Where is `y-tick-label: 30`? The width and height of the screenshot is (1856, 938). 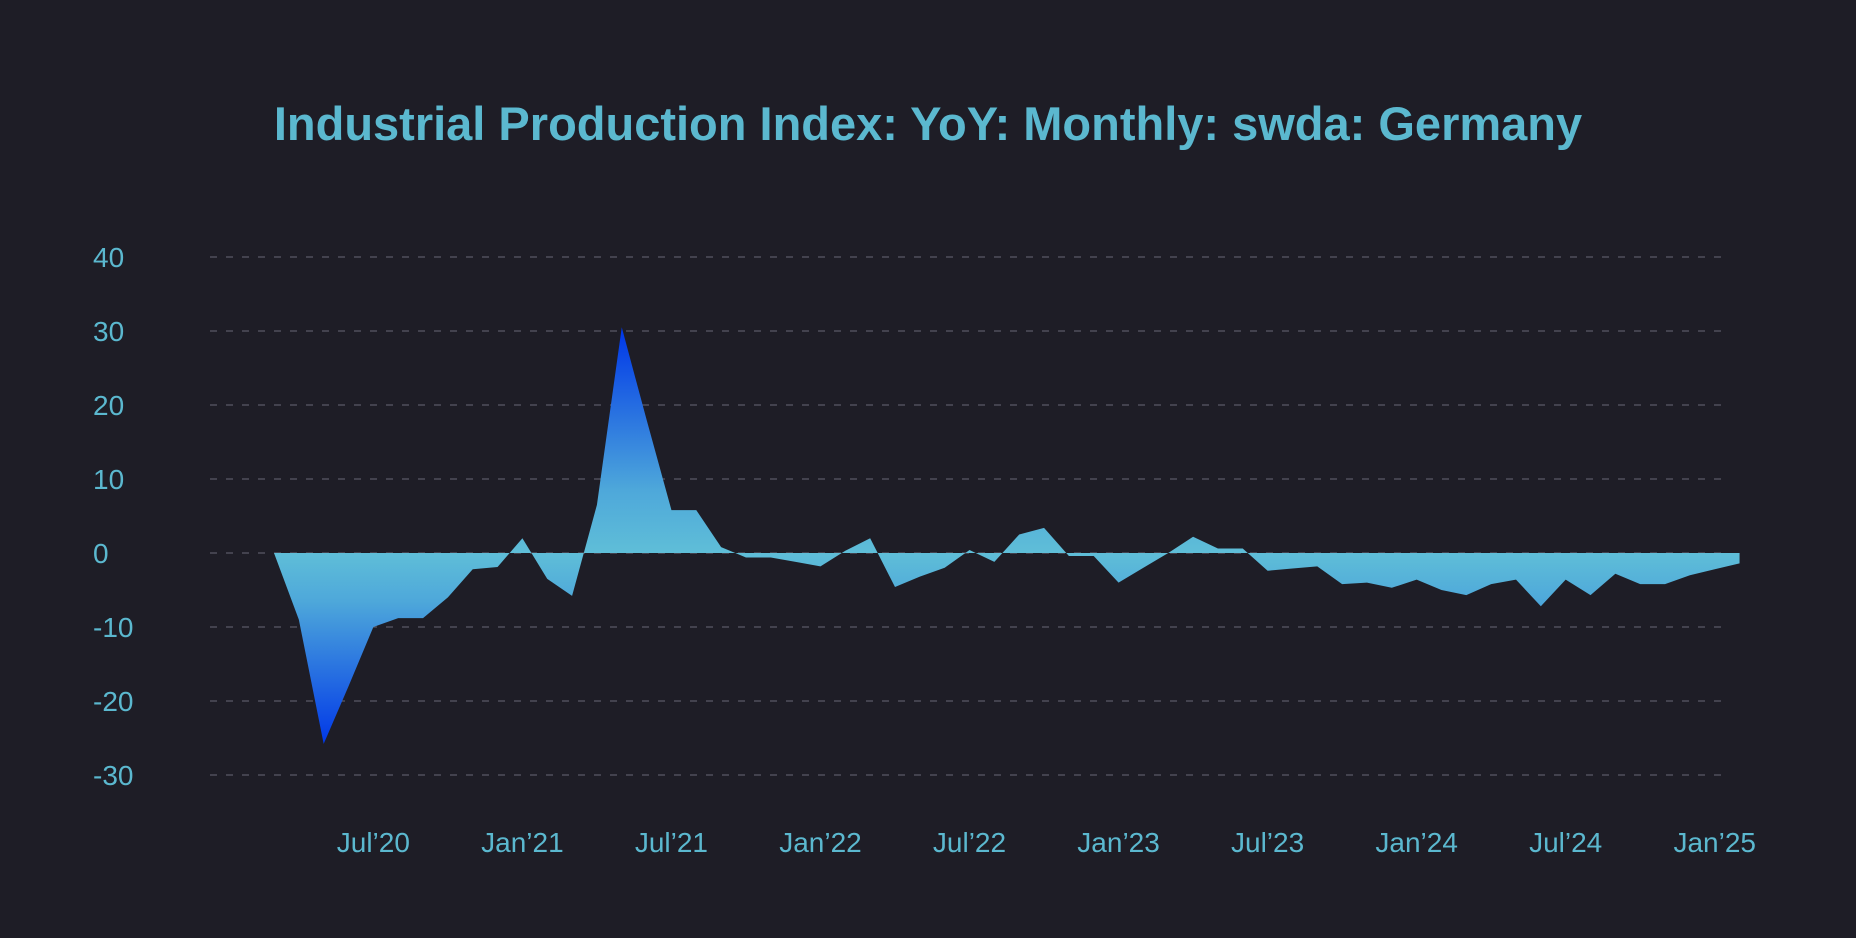
y-tick-label: 30 is located at coordinates (108, 331).